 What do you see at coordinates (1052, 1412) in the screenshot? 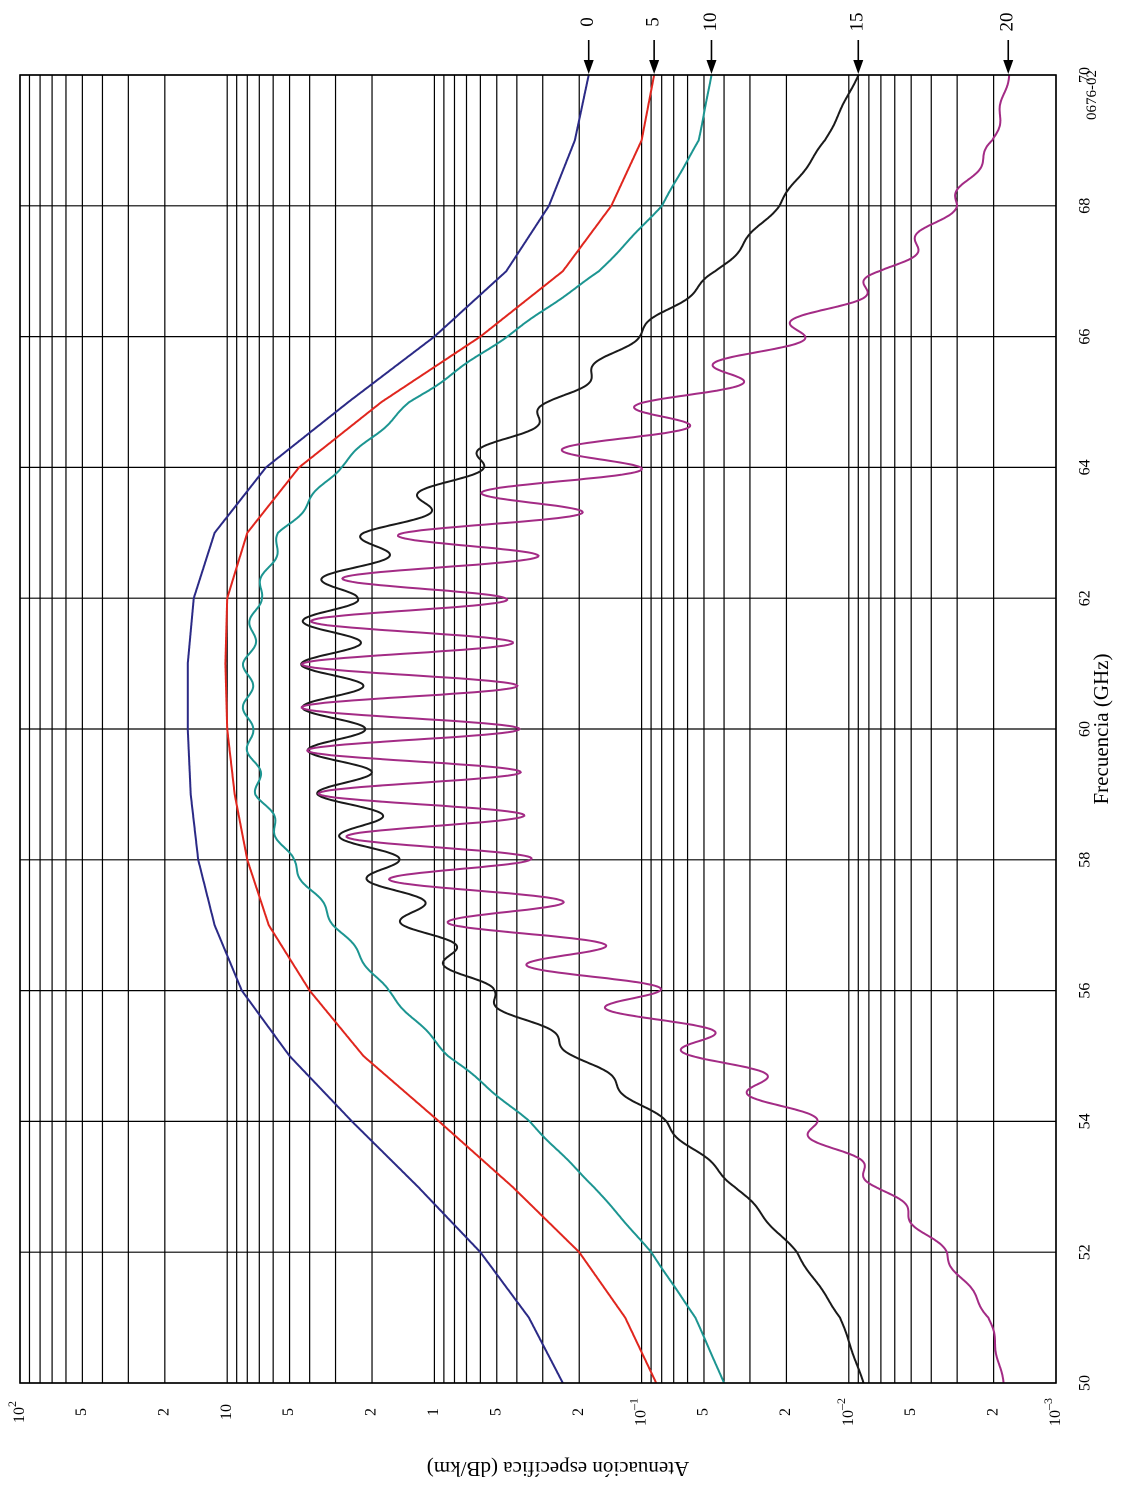
I see `y-tick-label: 10–3` at bounding box center [1052, 1412].